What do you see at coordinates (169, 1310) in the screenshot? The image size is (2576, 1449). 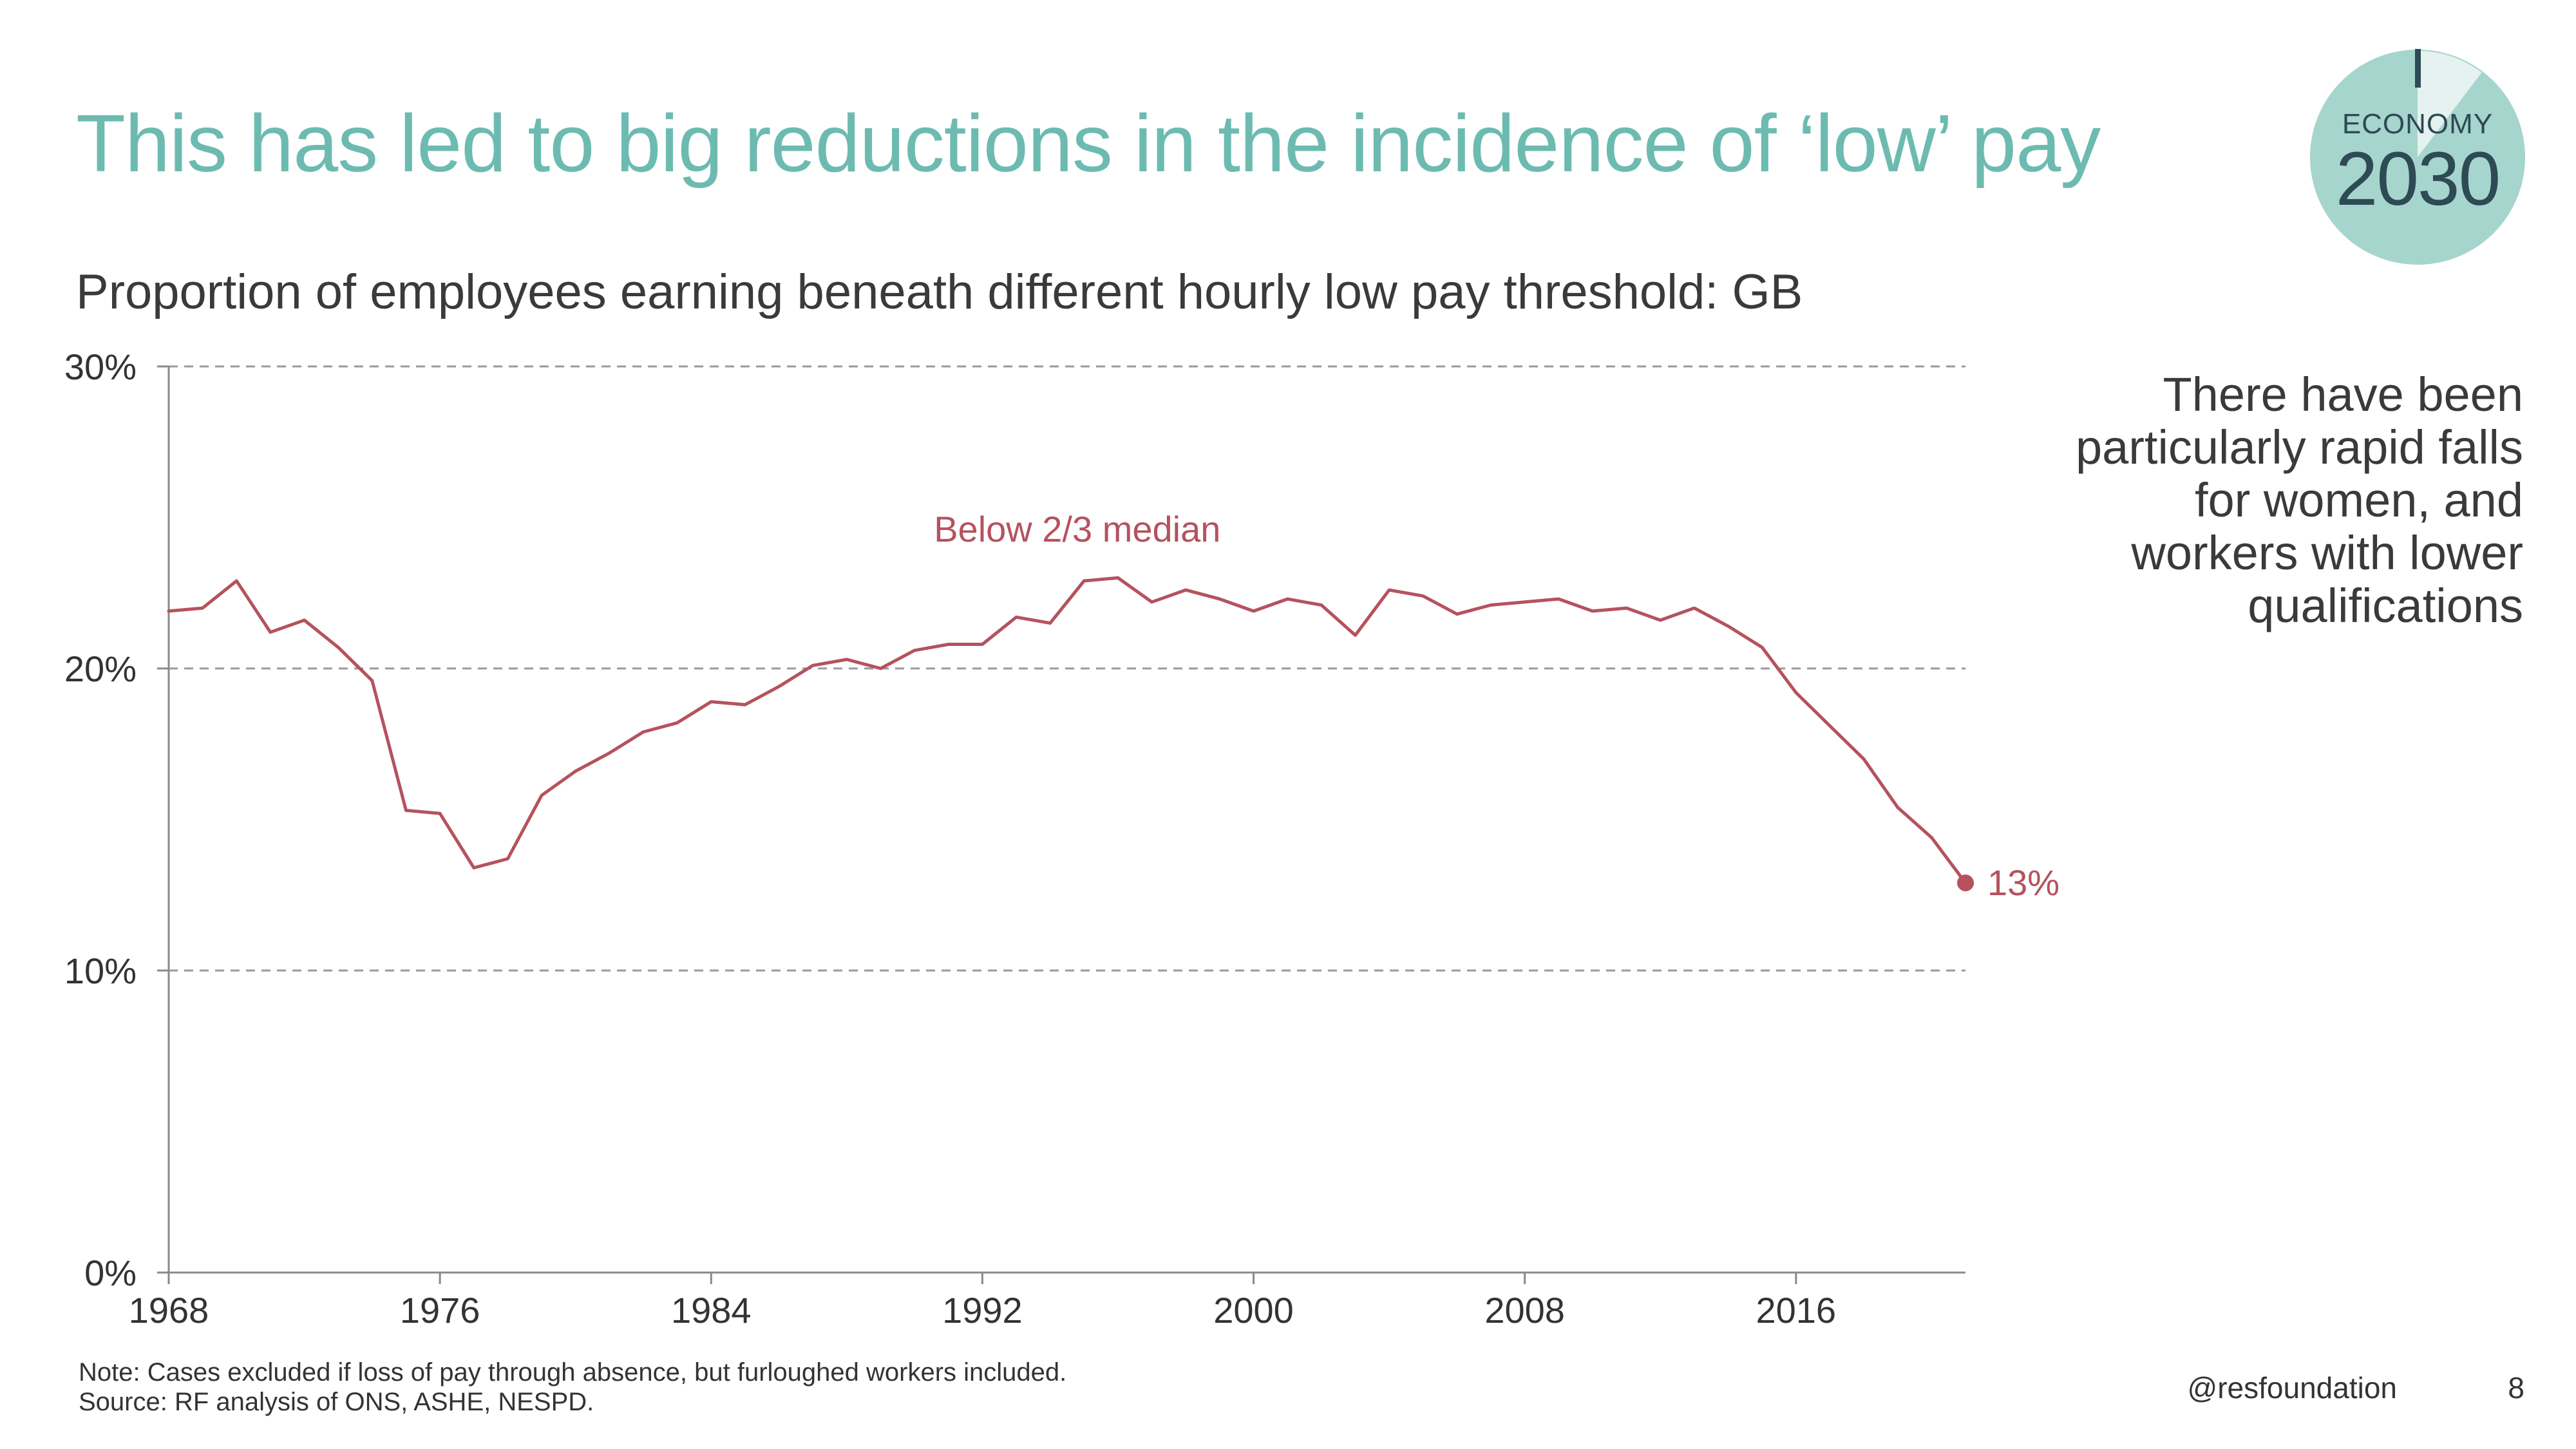 I see `x-tick-label: 1968` at bounding box center [169, 1310].